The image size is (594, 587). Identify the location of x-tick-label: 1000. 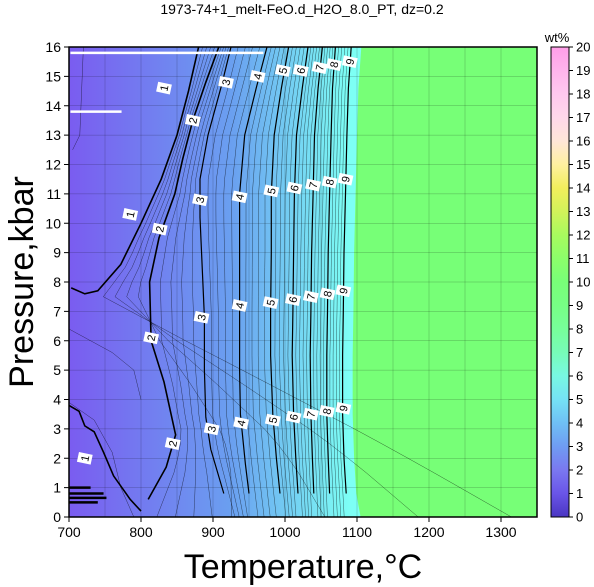
(284, 532).